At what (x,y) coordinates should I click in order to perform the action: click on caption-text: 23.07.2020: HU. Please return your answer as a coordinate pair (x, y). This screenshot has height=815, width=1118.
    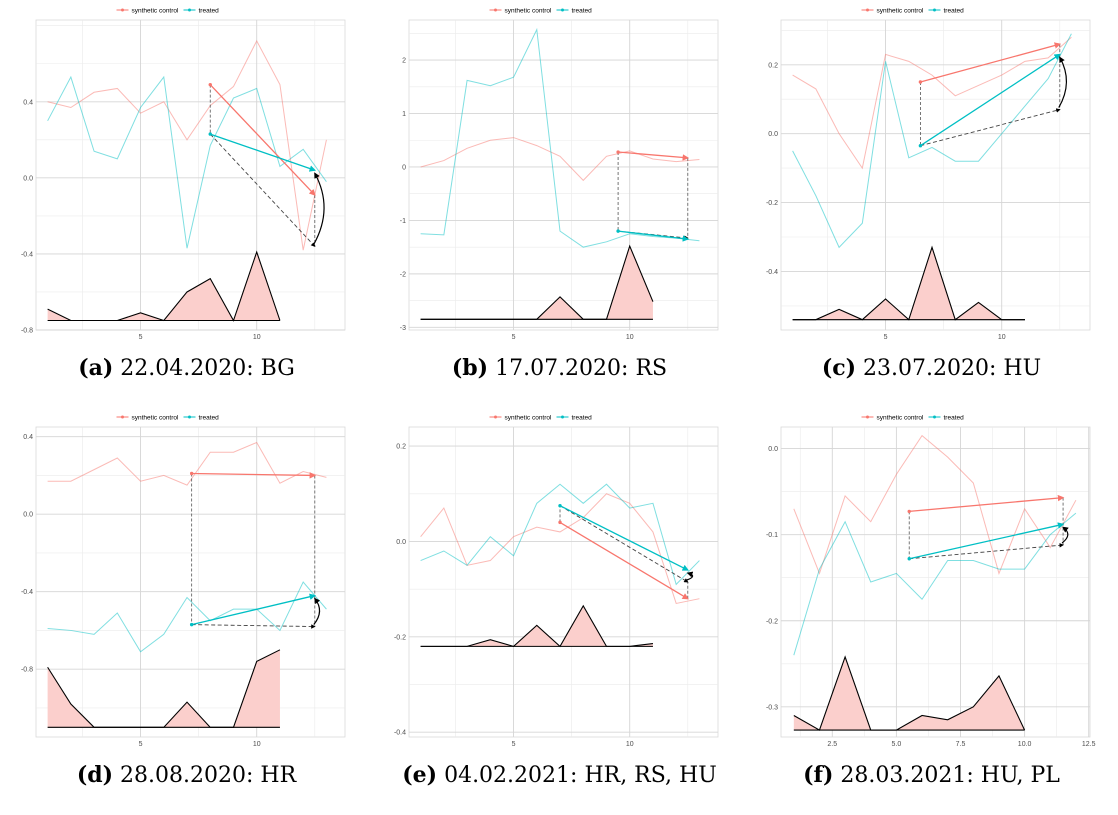
    Looking at the image, I should click on (949, 368).